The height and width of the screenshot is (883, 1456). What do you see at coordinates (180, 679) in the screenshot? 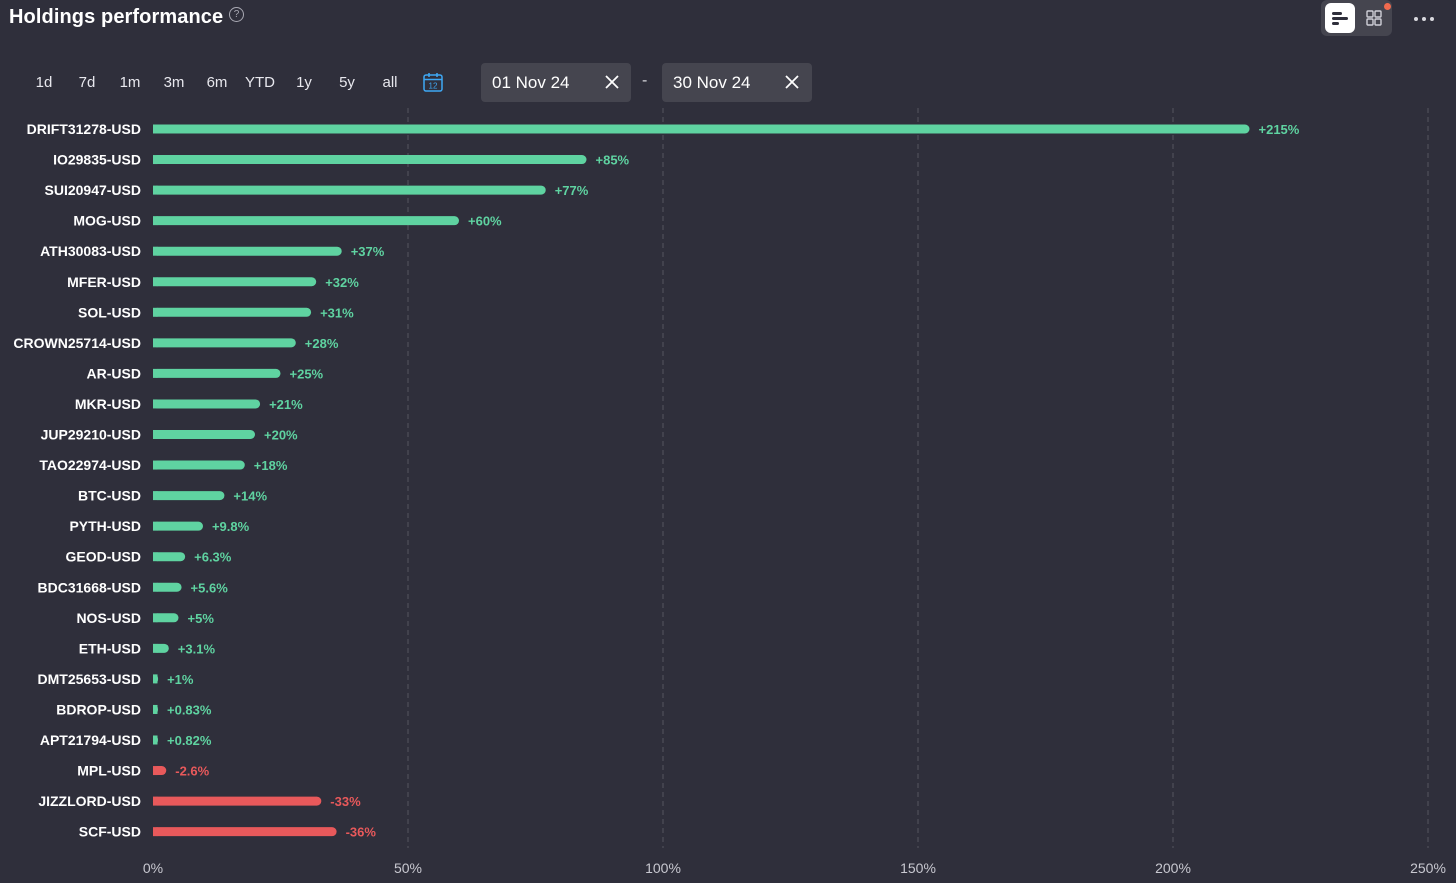
I see `value-label: +1%` at bounding box center [180, 679].